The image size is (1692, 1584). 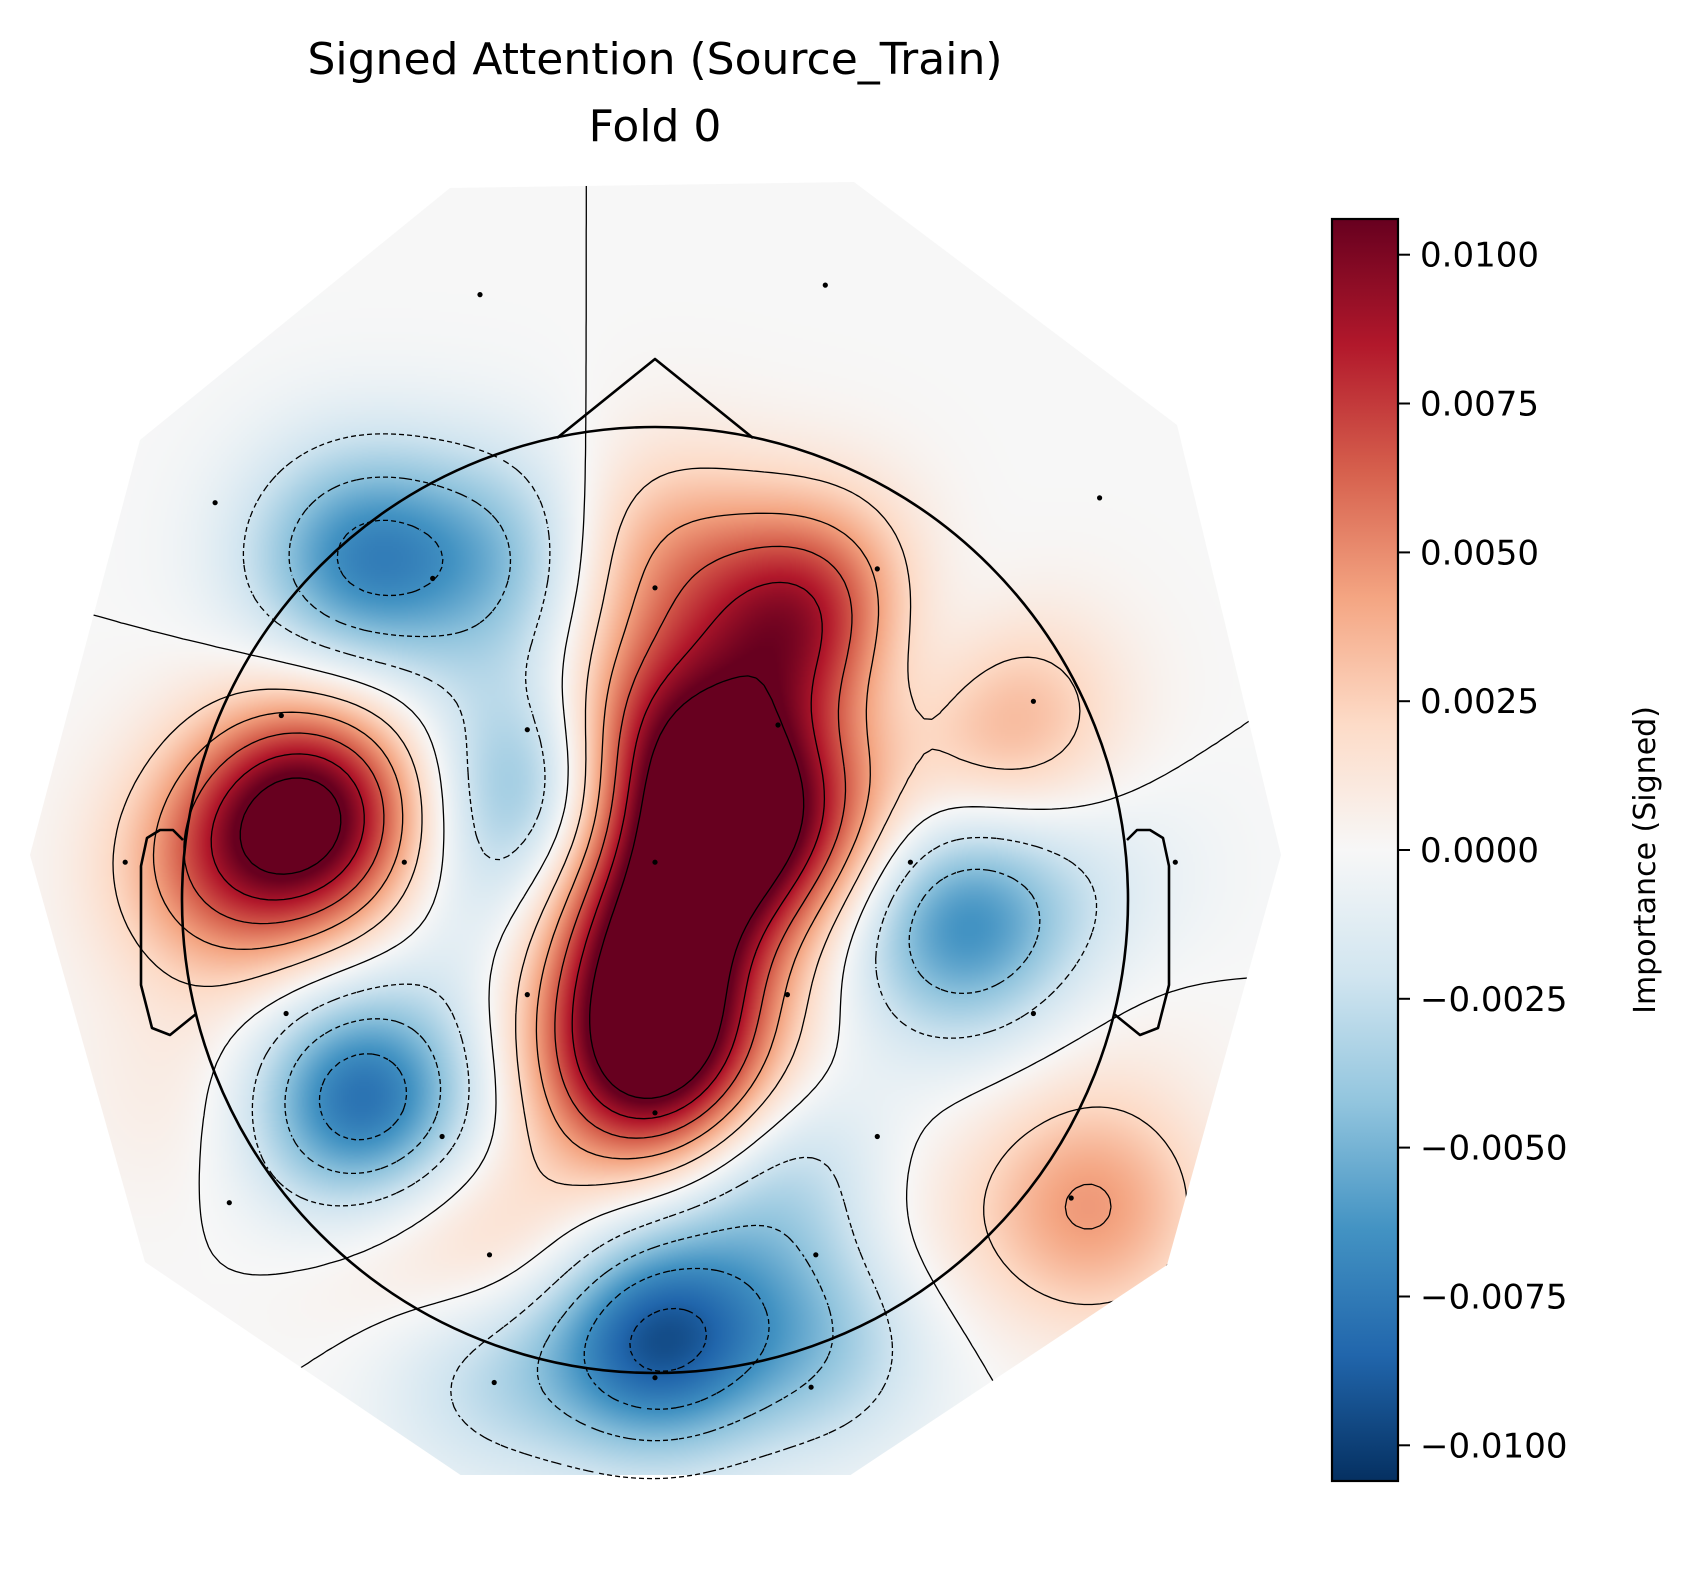 What do you see at coordinates (168, 932) in the screenshot?
I see `left-ear-outline` at bounding box center [168, 932].